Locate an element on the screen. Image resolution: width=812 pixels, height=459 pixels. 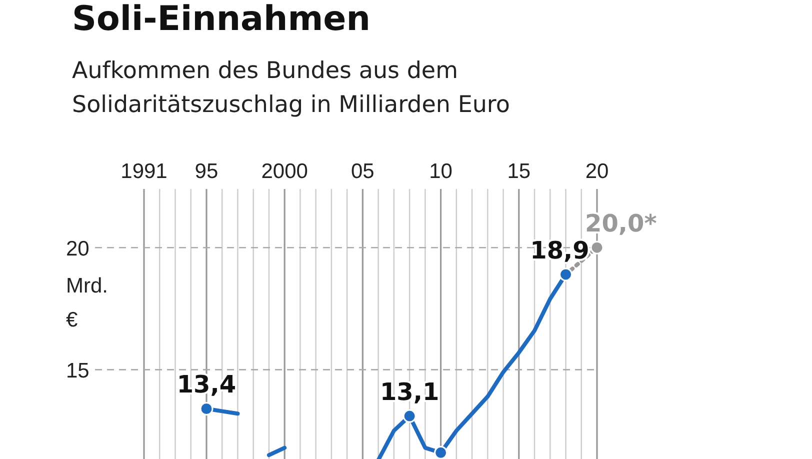
x-tick-label: 10 is located at coordinates (440, 171).